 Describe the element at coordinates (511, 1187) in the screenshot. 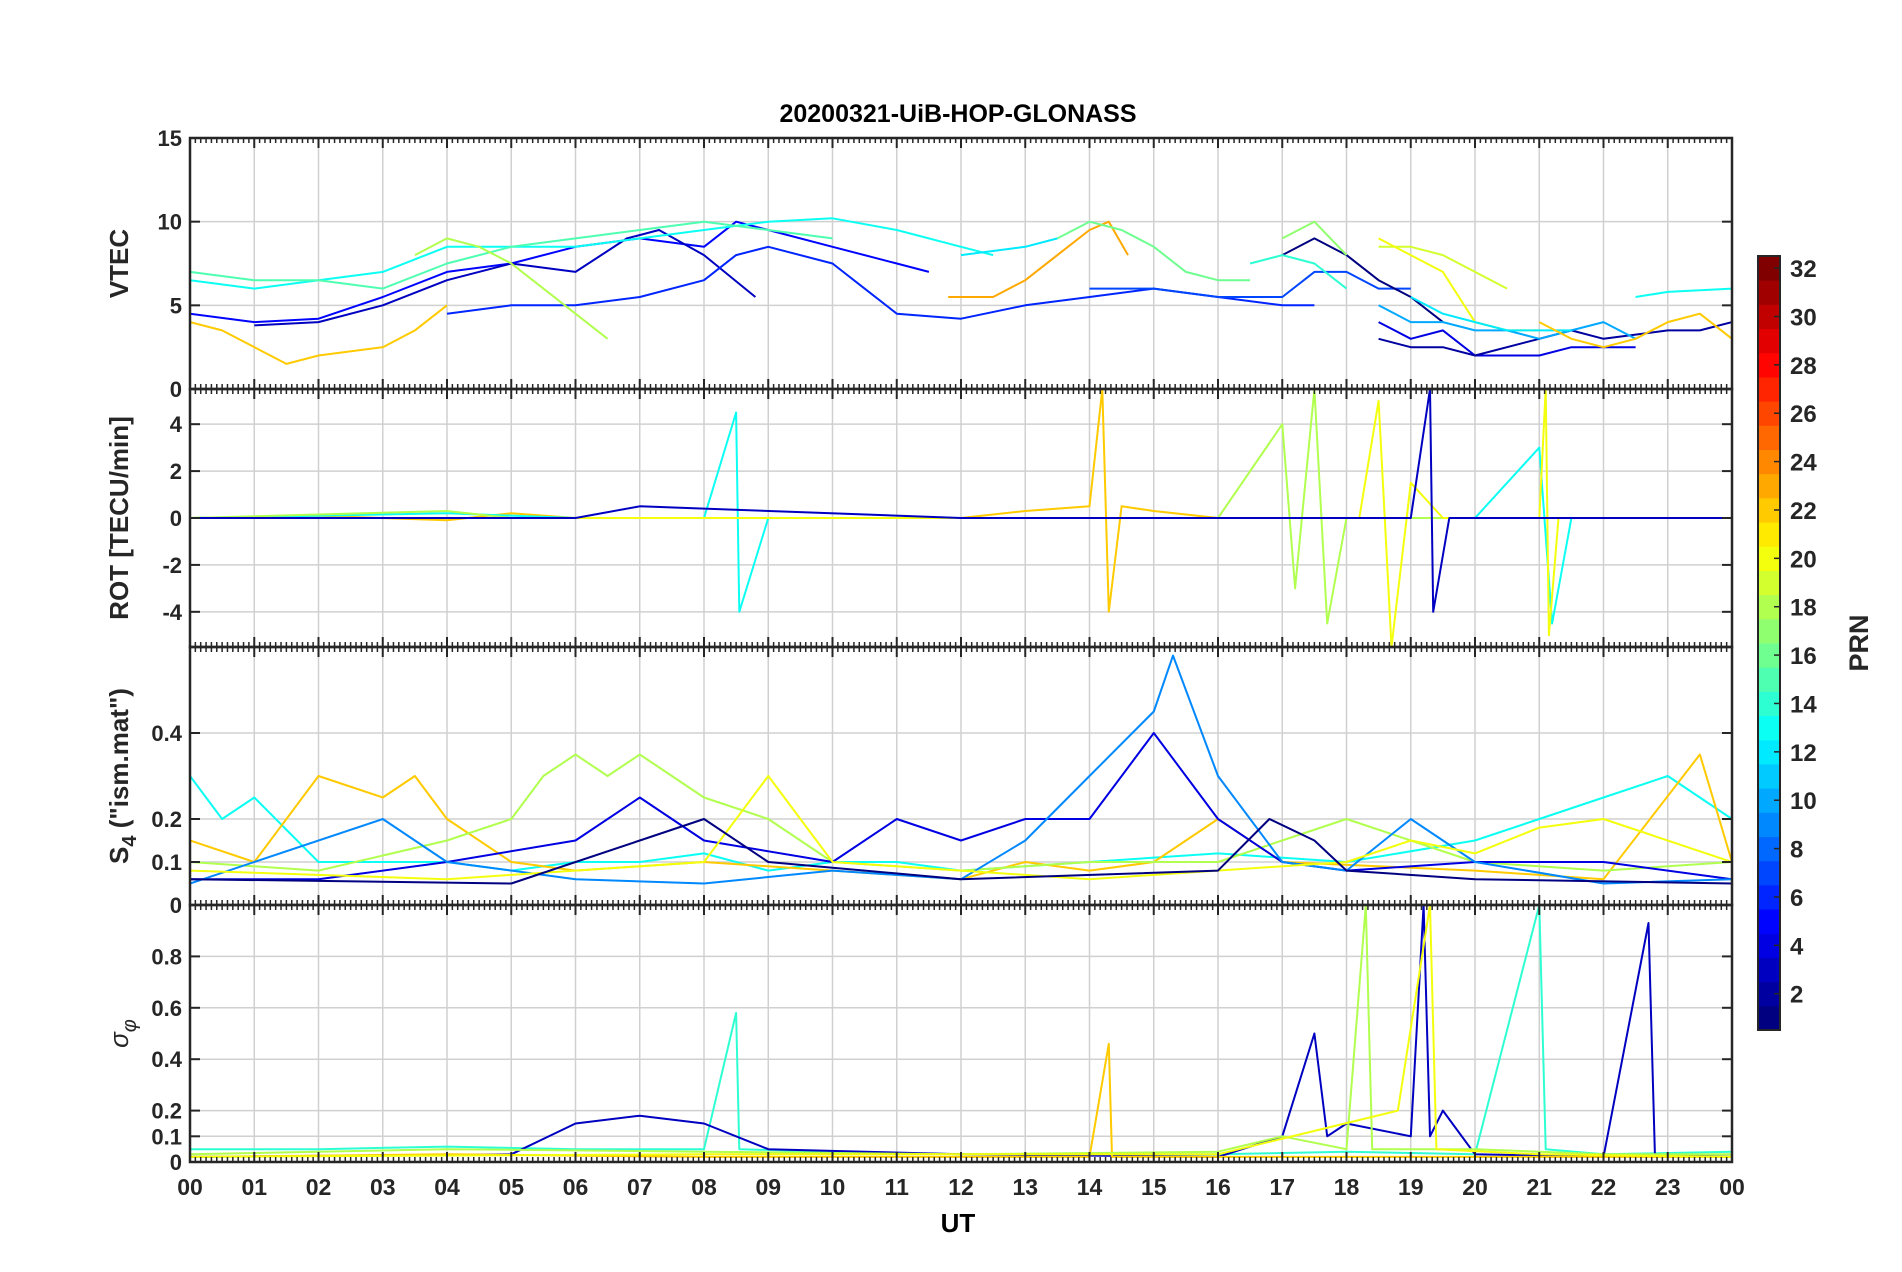

I see `x-tick-label: 05` at that location.